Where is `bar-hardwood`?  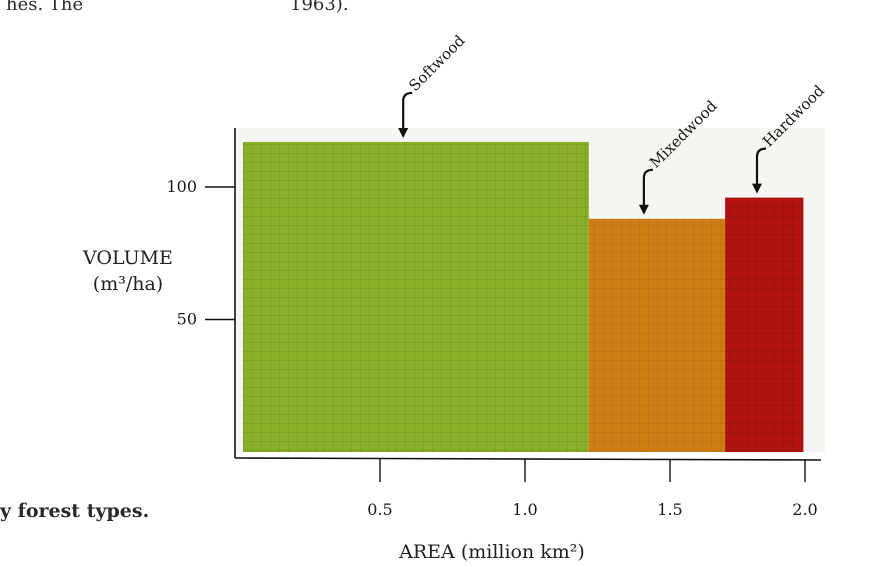
bar-hardwood is located at coordinates (764, 324).